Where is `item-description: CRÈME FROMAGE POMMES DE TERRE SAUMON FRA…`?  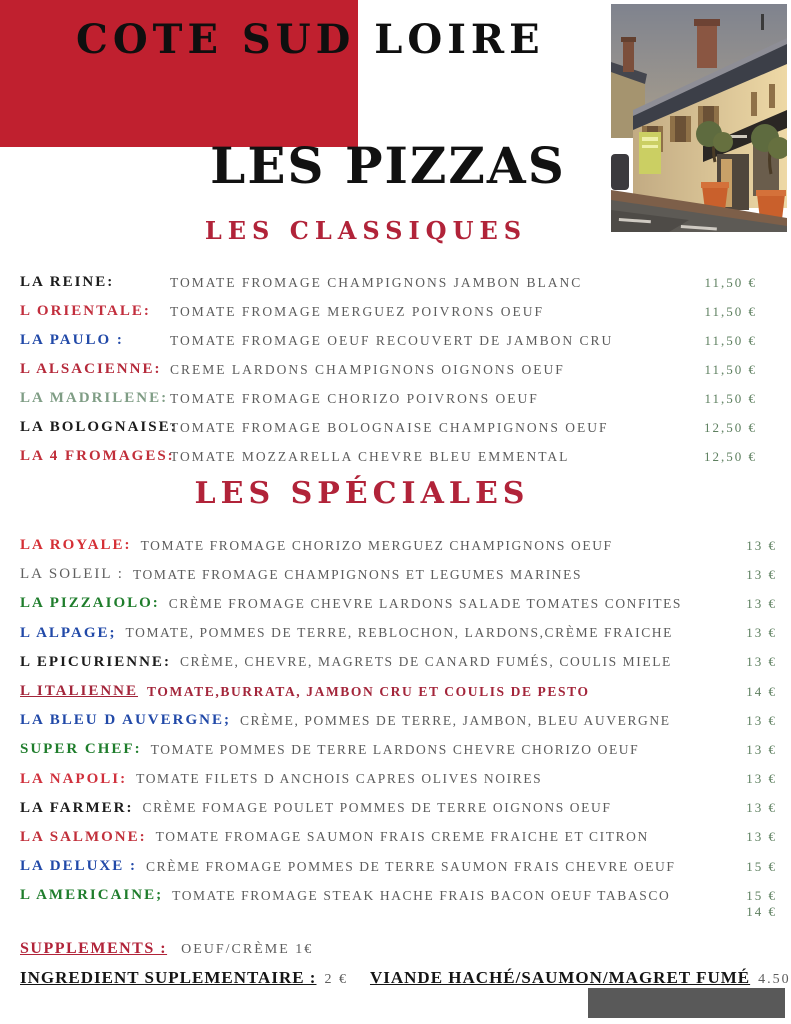
item-description: CRÈME FROMAGE POMMES DE TERRE SAUMON FRA… is located at coordinates (411, 866).